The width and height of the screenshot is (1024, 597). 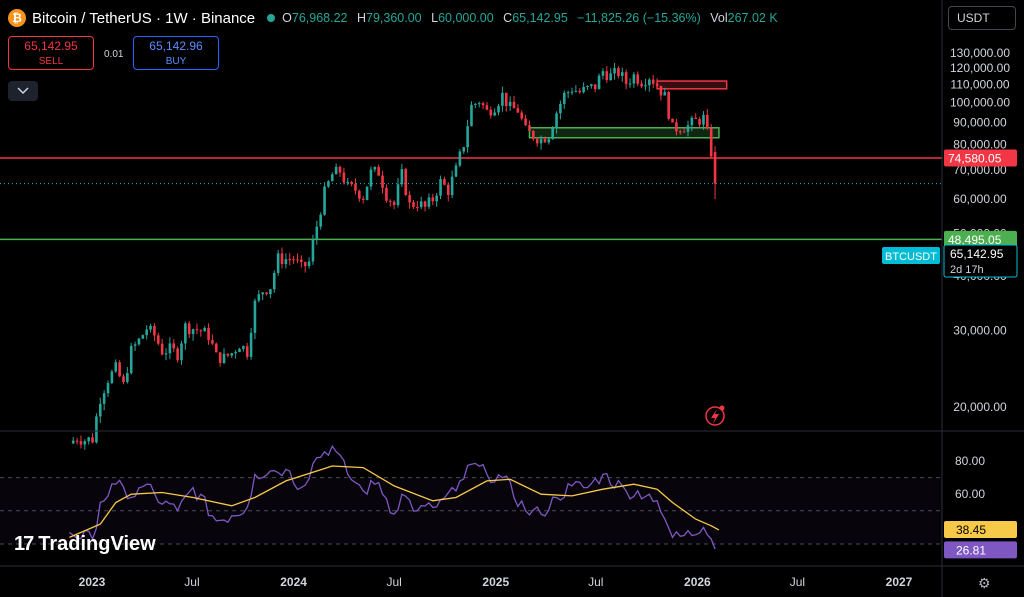 I want to click on symbol-title: Bitcoin / TetherUS · 1W · Binance, so click(x=144, y=18).